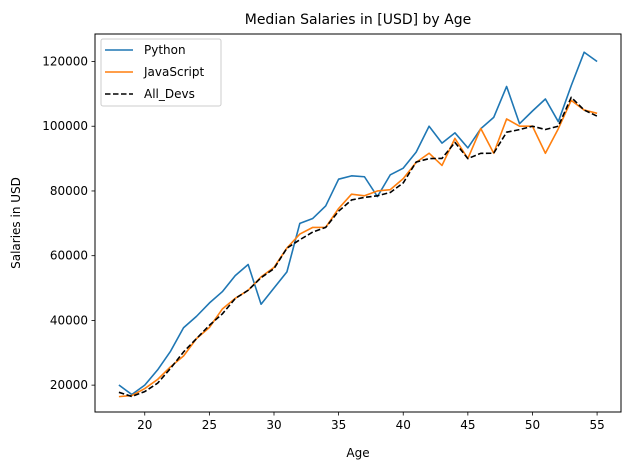  What do you see at coordinates (69, 256) in the screenshot?
I see `y-tick-label: 60000` at bounding box center [69, 256].